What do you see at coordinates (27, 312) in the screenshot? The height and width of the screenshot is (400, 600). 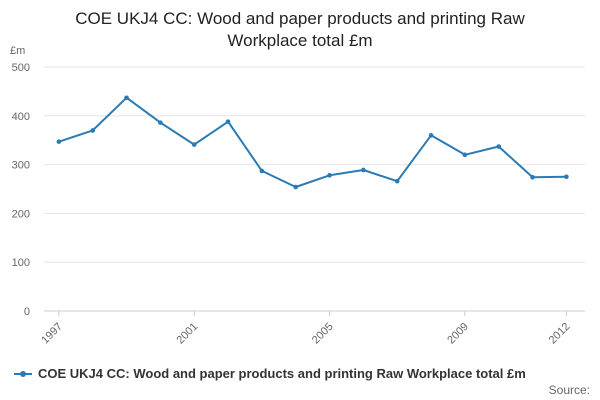 I see `y-tick-label: 0` at bounding box center [27, 312].